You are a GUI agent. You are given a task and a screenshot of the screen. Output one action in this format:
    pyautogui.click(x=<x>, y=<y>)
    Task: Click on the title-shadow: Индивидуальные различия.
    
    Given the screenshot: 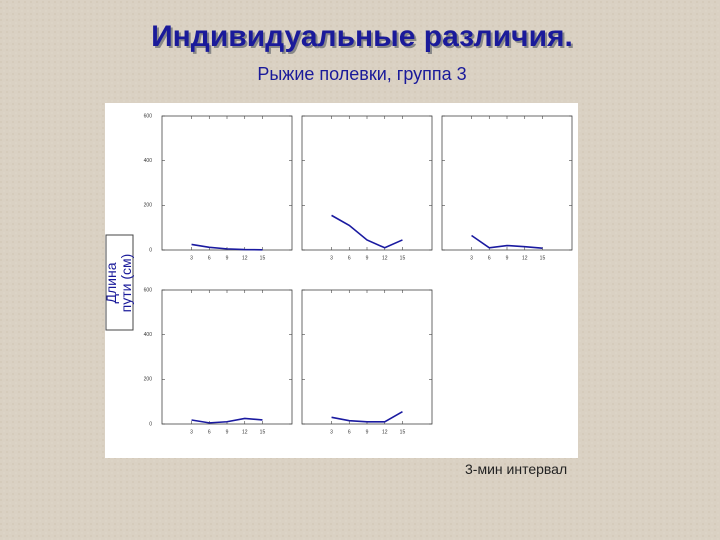 What is the action you would take?
    pyautogui.click(x=364, y=38)
    